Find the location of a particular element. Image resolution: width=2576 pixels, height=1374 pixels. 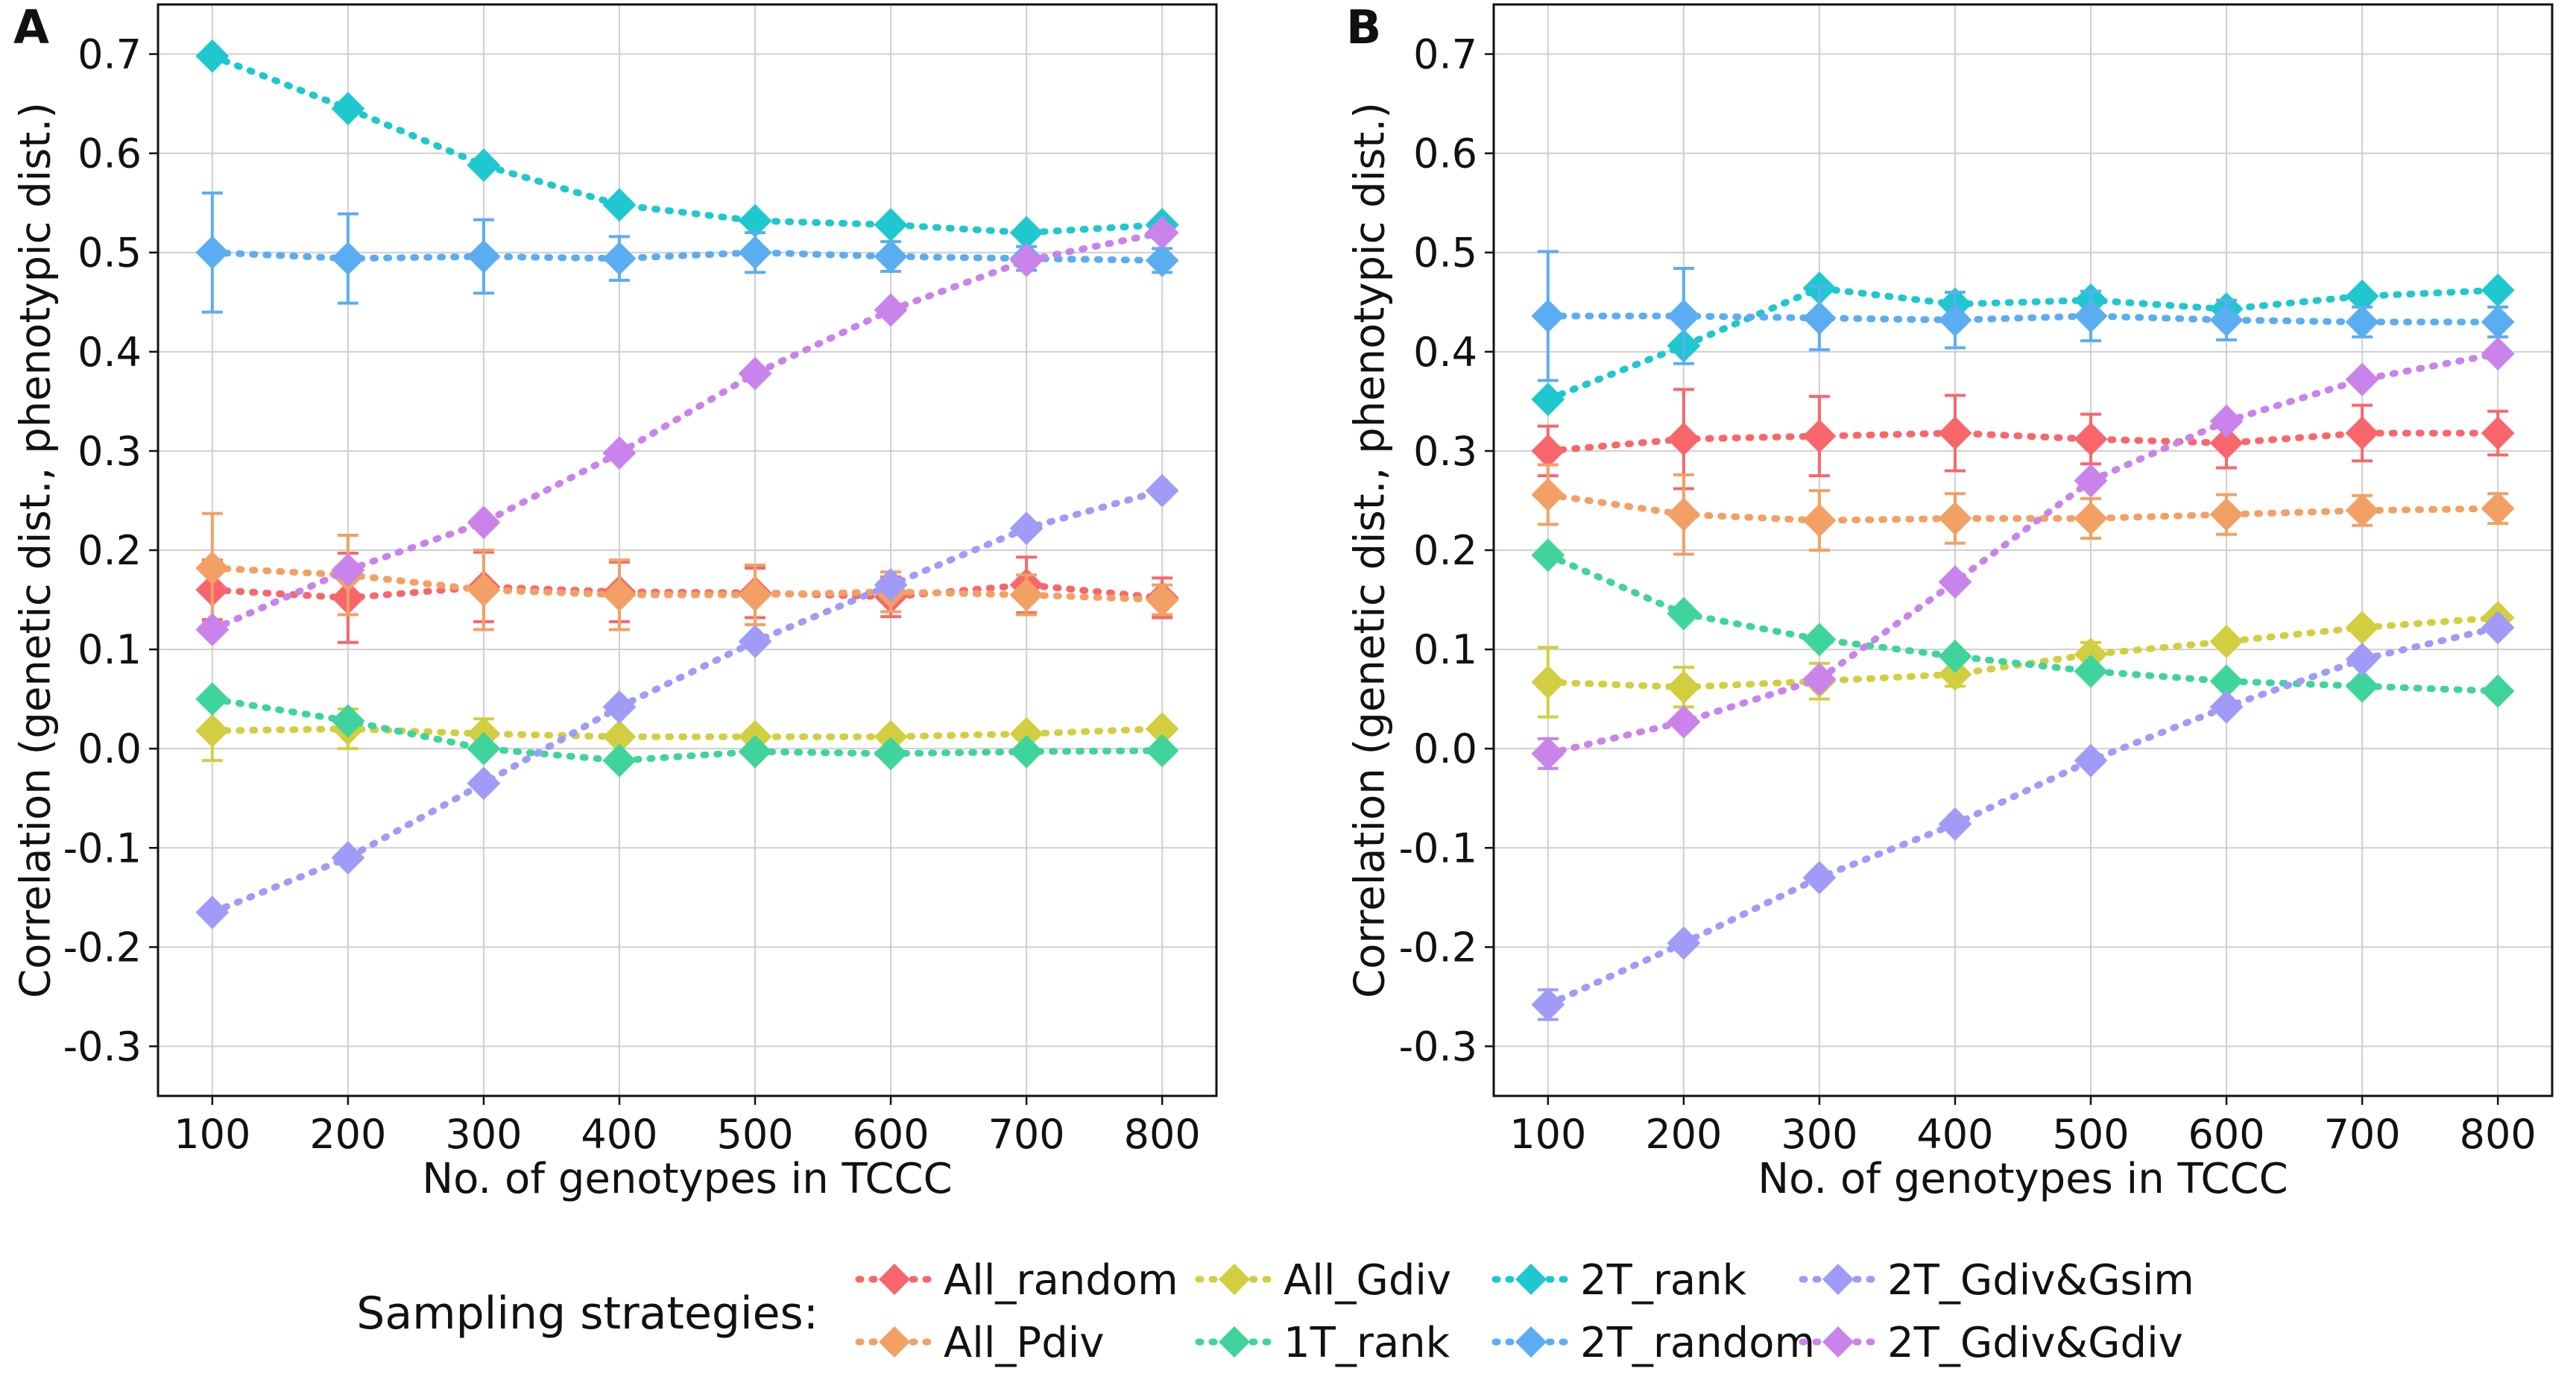

legend-item-2t-random: 2T_random is located at coordinates (1653, 1343).